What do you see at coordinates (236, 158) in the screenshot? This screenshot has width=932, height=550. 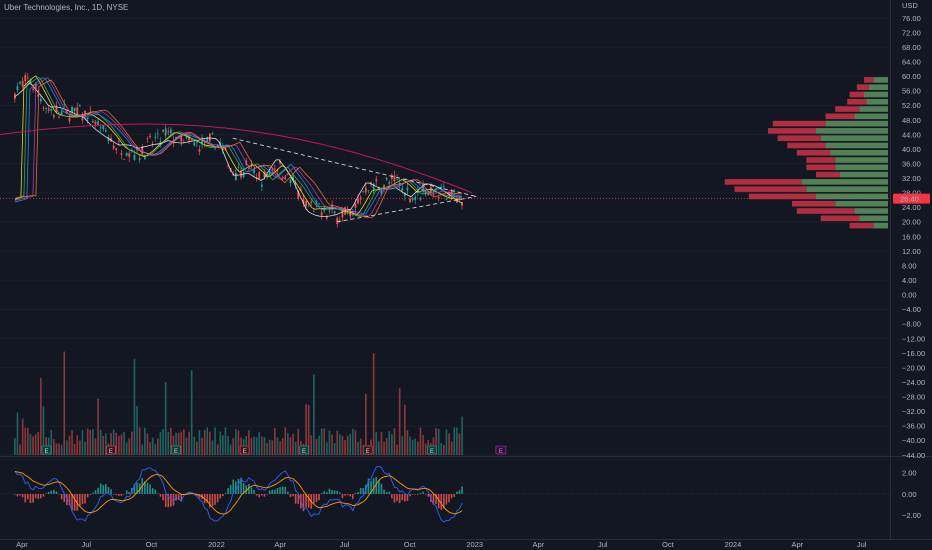 I see `long-ma-line` at bounding box center [236, 158].